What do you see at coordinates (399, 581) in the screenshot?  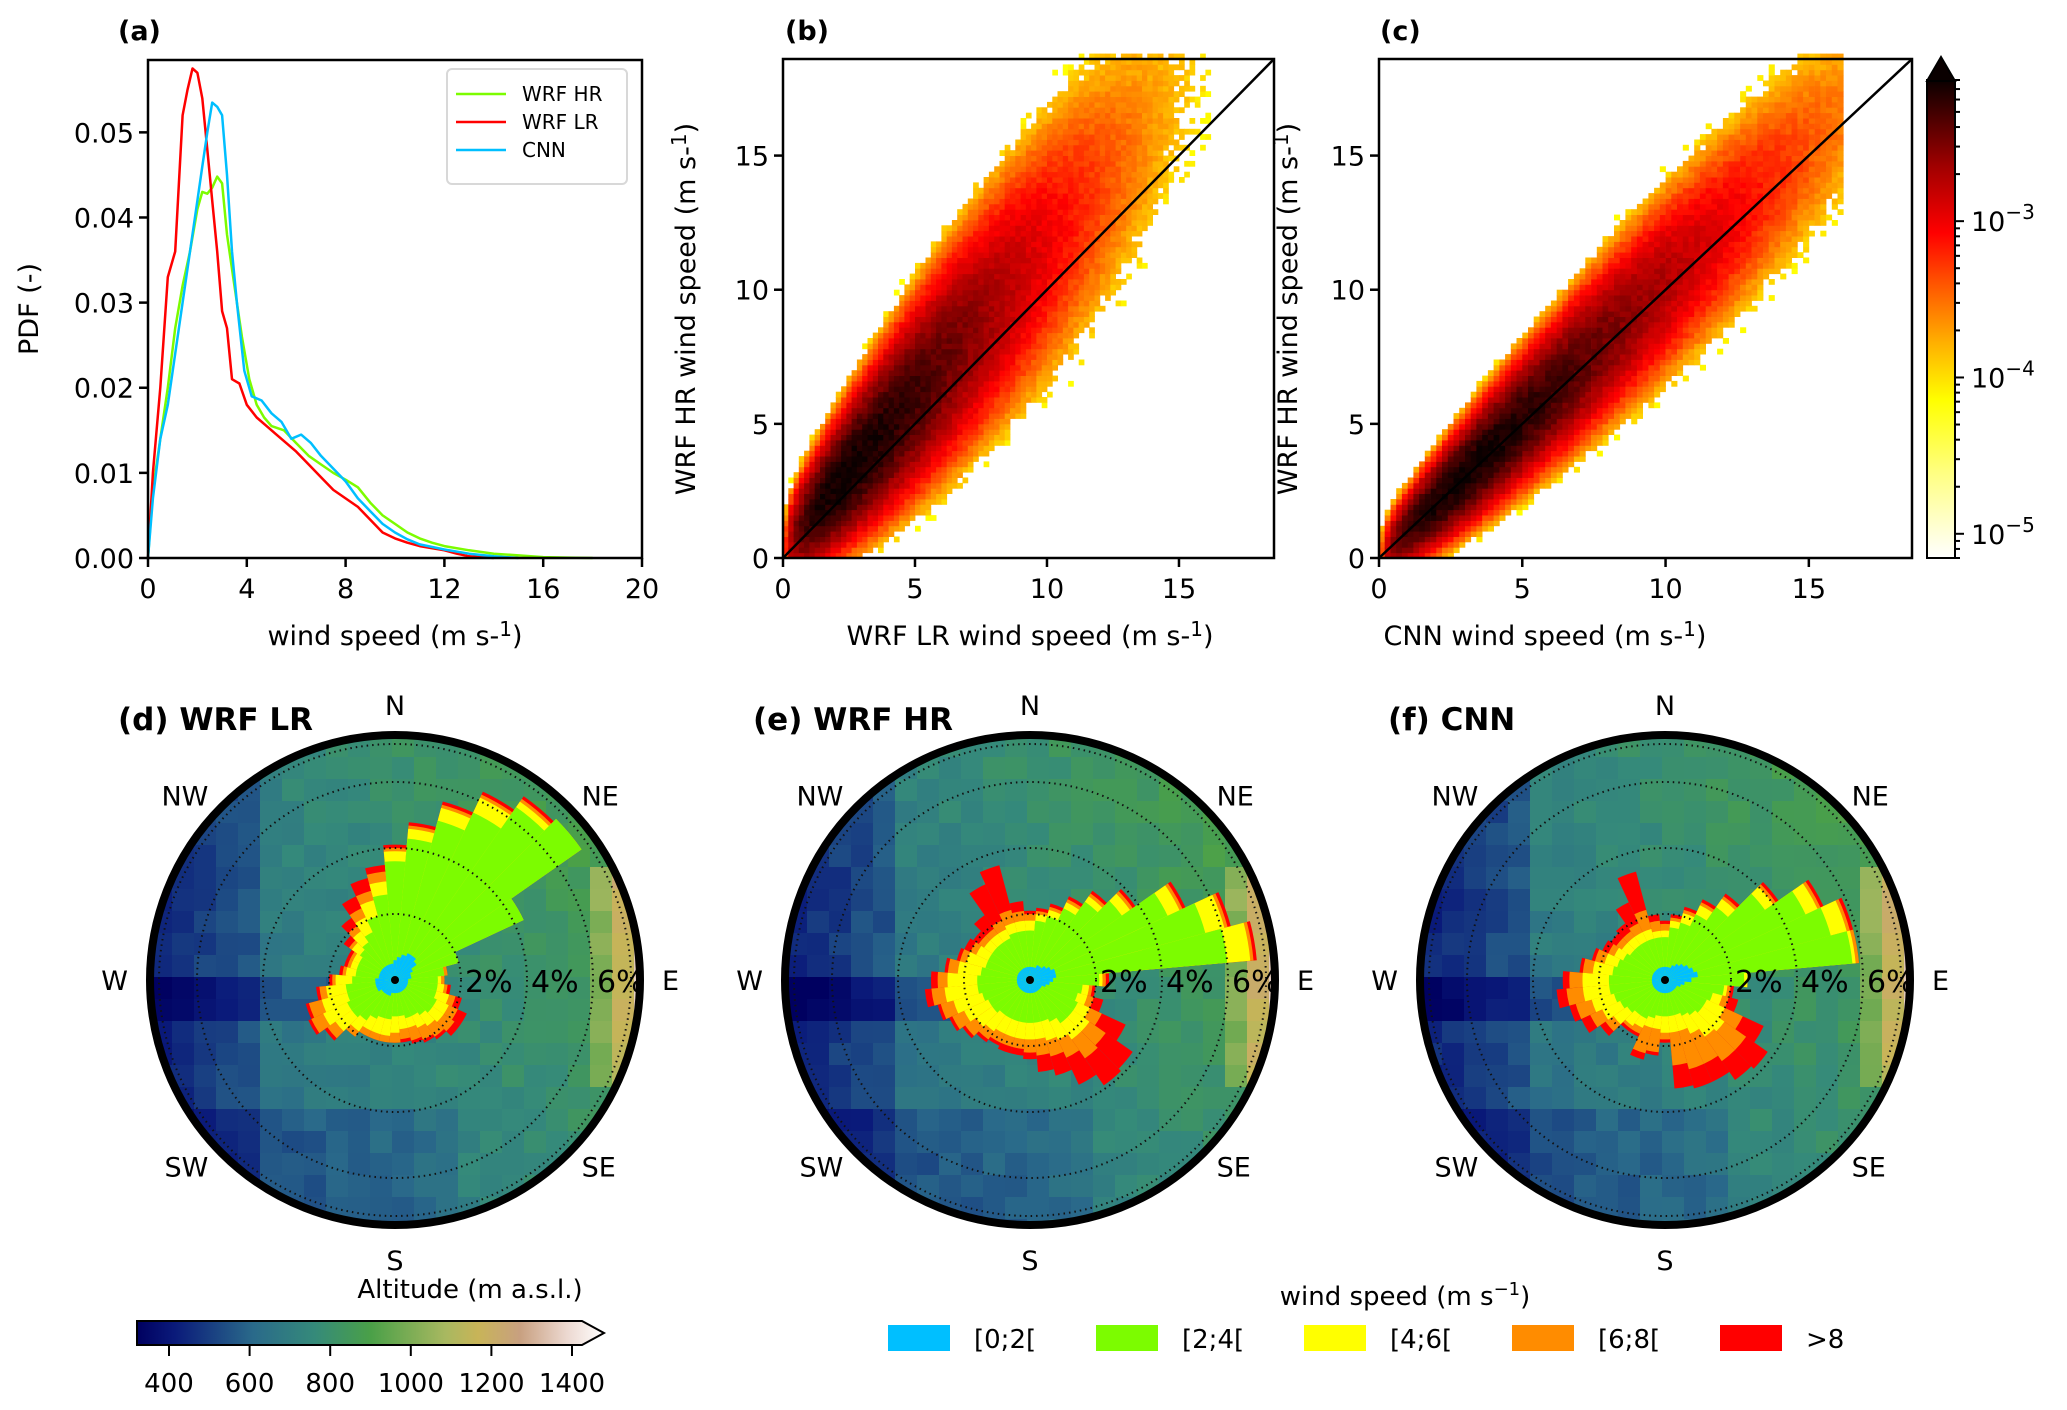 I see `panel-a-x-ticks: 0 4 8 12 16 20` at bounding box center [399, 581].